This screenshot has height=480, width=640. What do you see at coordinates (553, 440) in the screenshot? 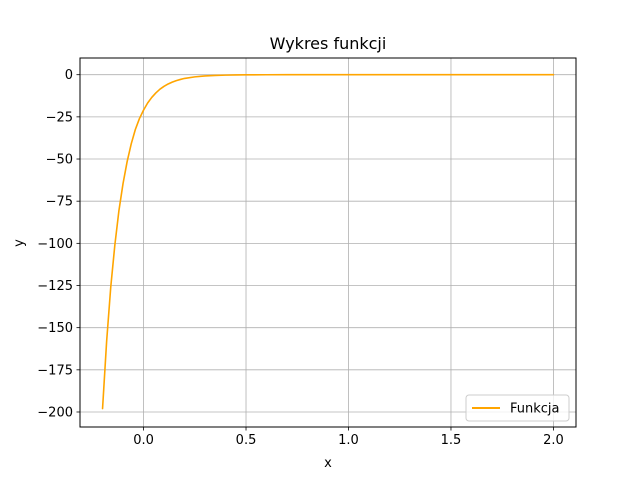
I see `x-tick-label: 2.0` at bounding box center [553, 440].